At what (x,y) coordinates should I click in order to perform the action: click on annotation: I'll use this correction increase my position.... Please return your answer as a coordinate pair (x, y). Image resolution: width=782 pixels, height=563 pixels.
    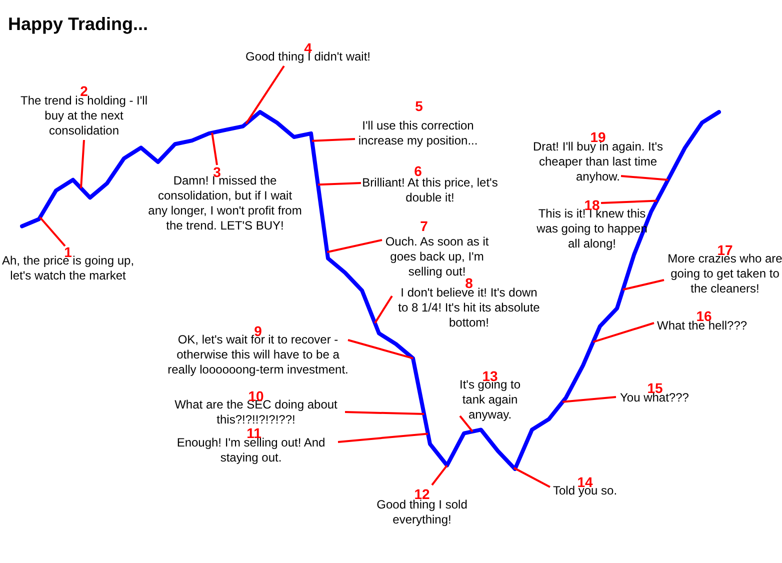
    Looking at the image, I should click on (418, 133).